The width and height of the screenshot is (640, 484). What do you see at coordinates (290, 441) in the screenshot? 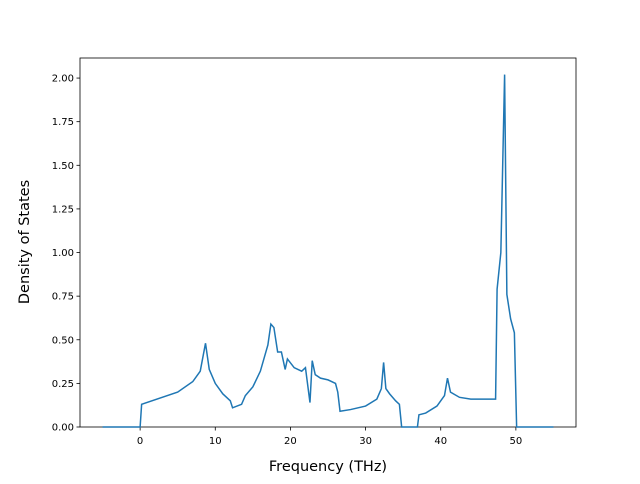
I see `x-tick-label: 20` at bounding box center [290, 441].